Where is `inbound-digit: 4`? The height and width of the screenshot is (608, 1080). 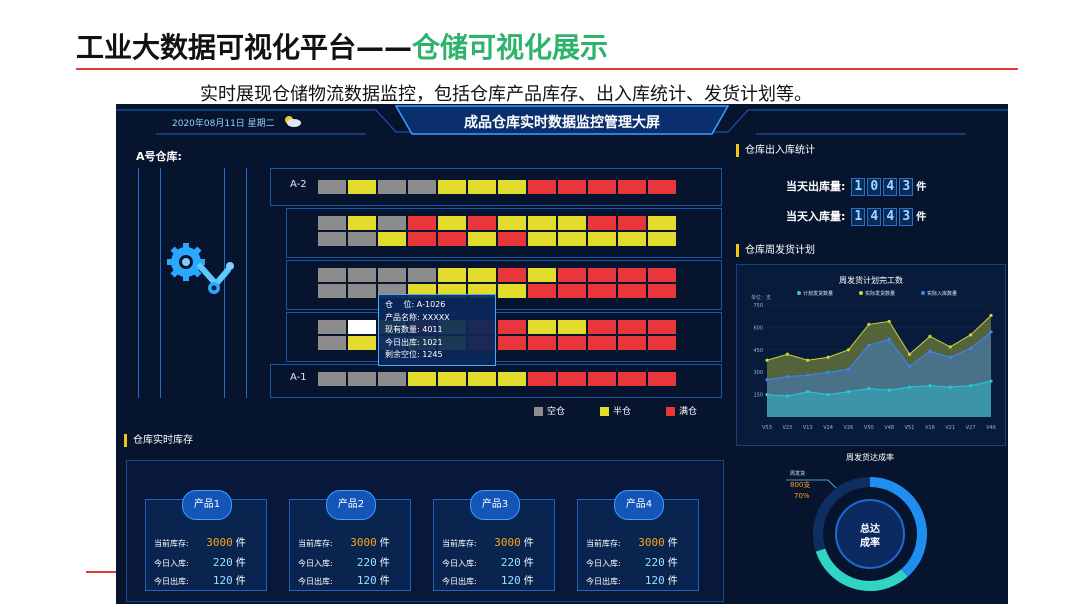
inbound-digit: 4 is located at coordinates (890, 217).